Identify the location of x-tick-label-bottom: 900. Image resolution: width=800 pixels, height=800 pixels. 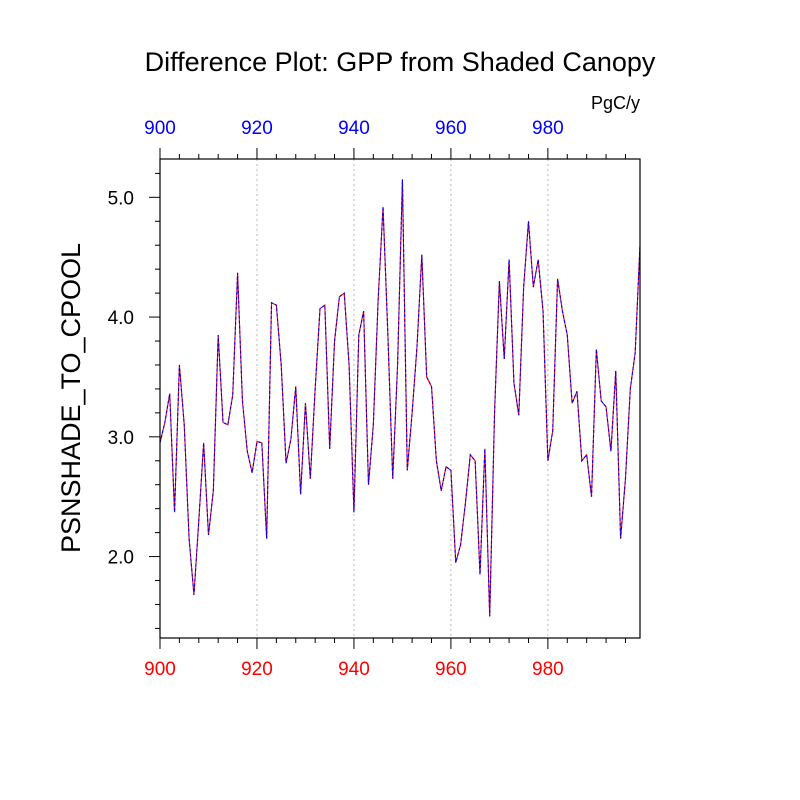
(160, 669).